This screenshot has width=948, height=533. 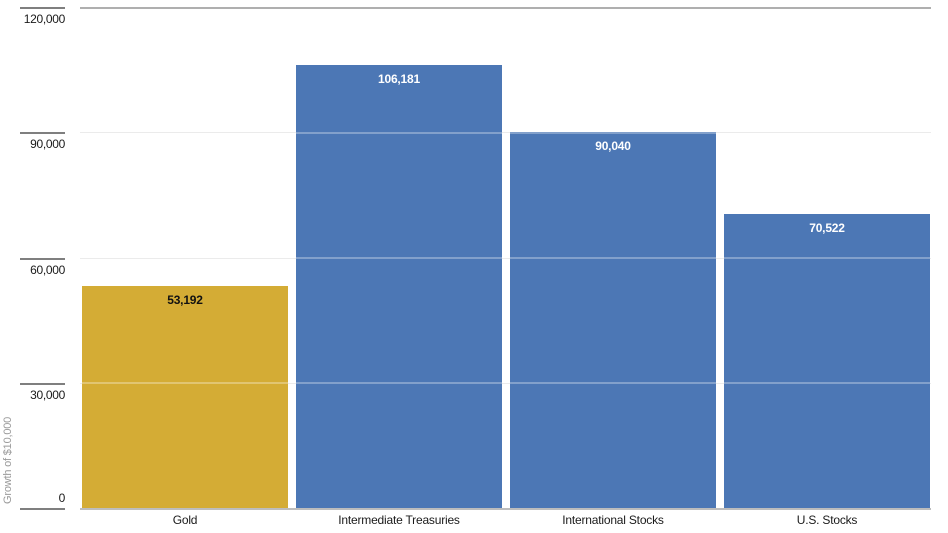 What do you see at coordinates (47, 144) in the screenshot?
I see `y-tick-label: 90,000` at bounding box center [47, 144].